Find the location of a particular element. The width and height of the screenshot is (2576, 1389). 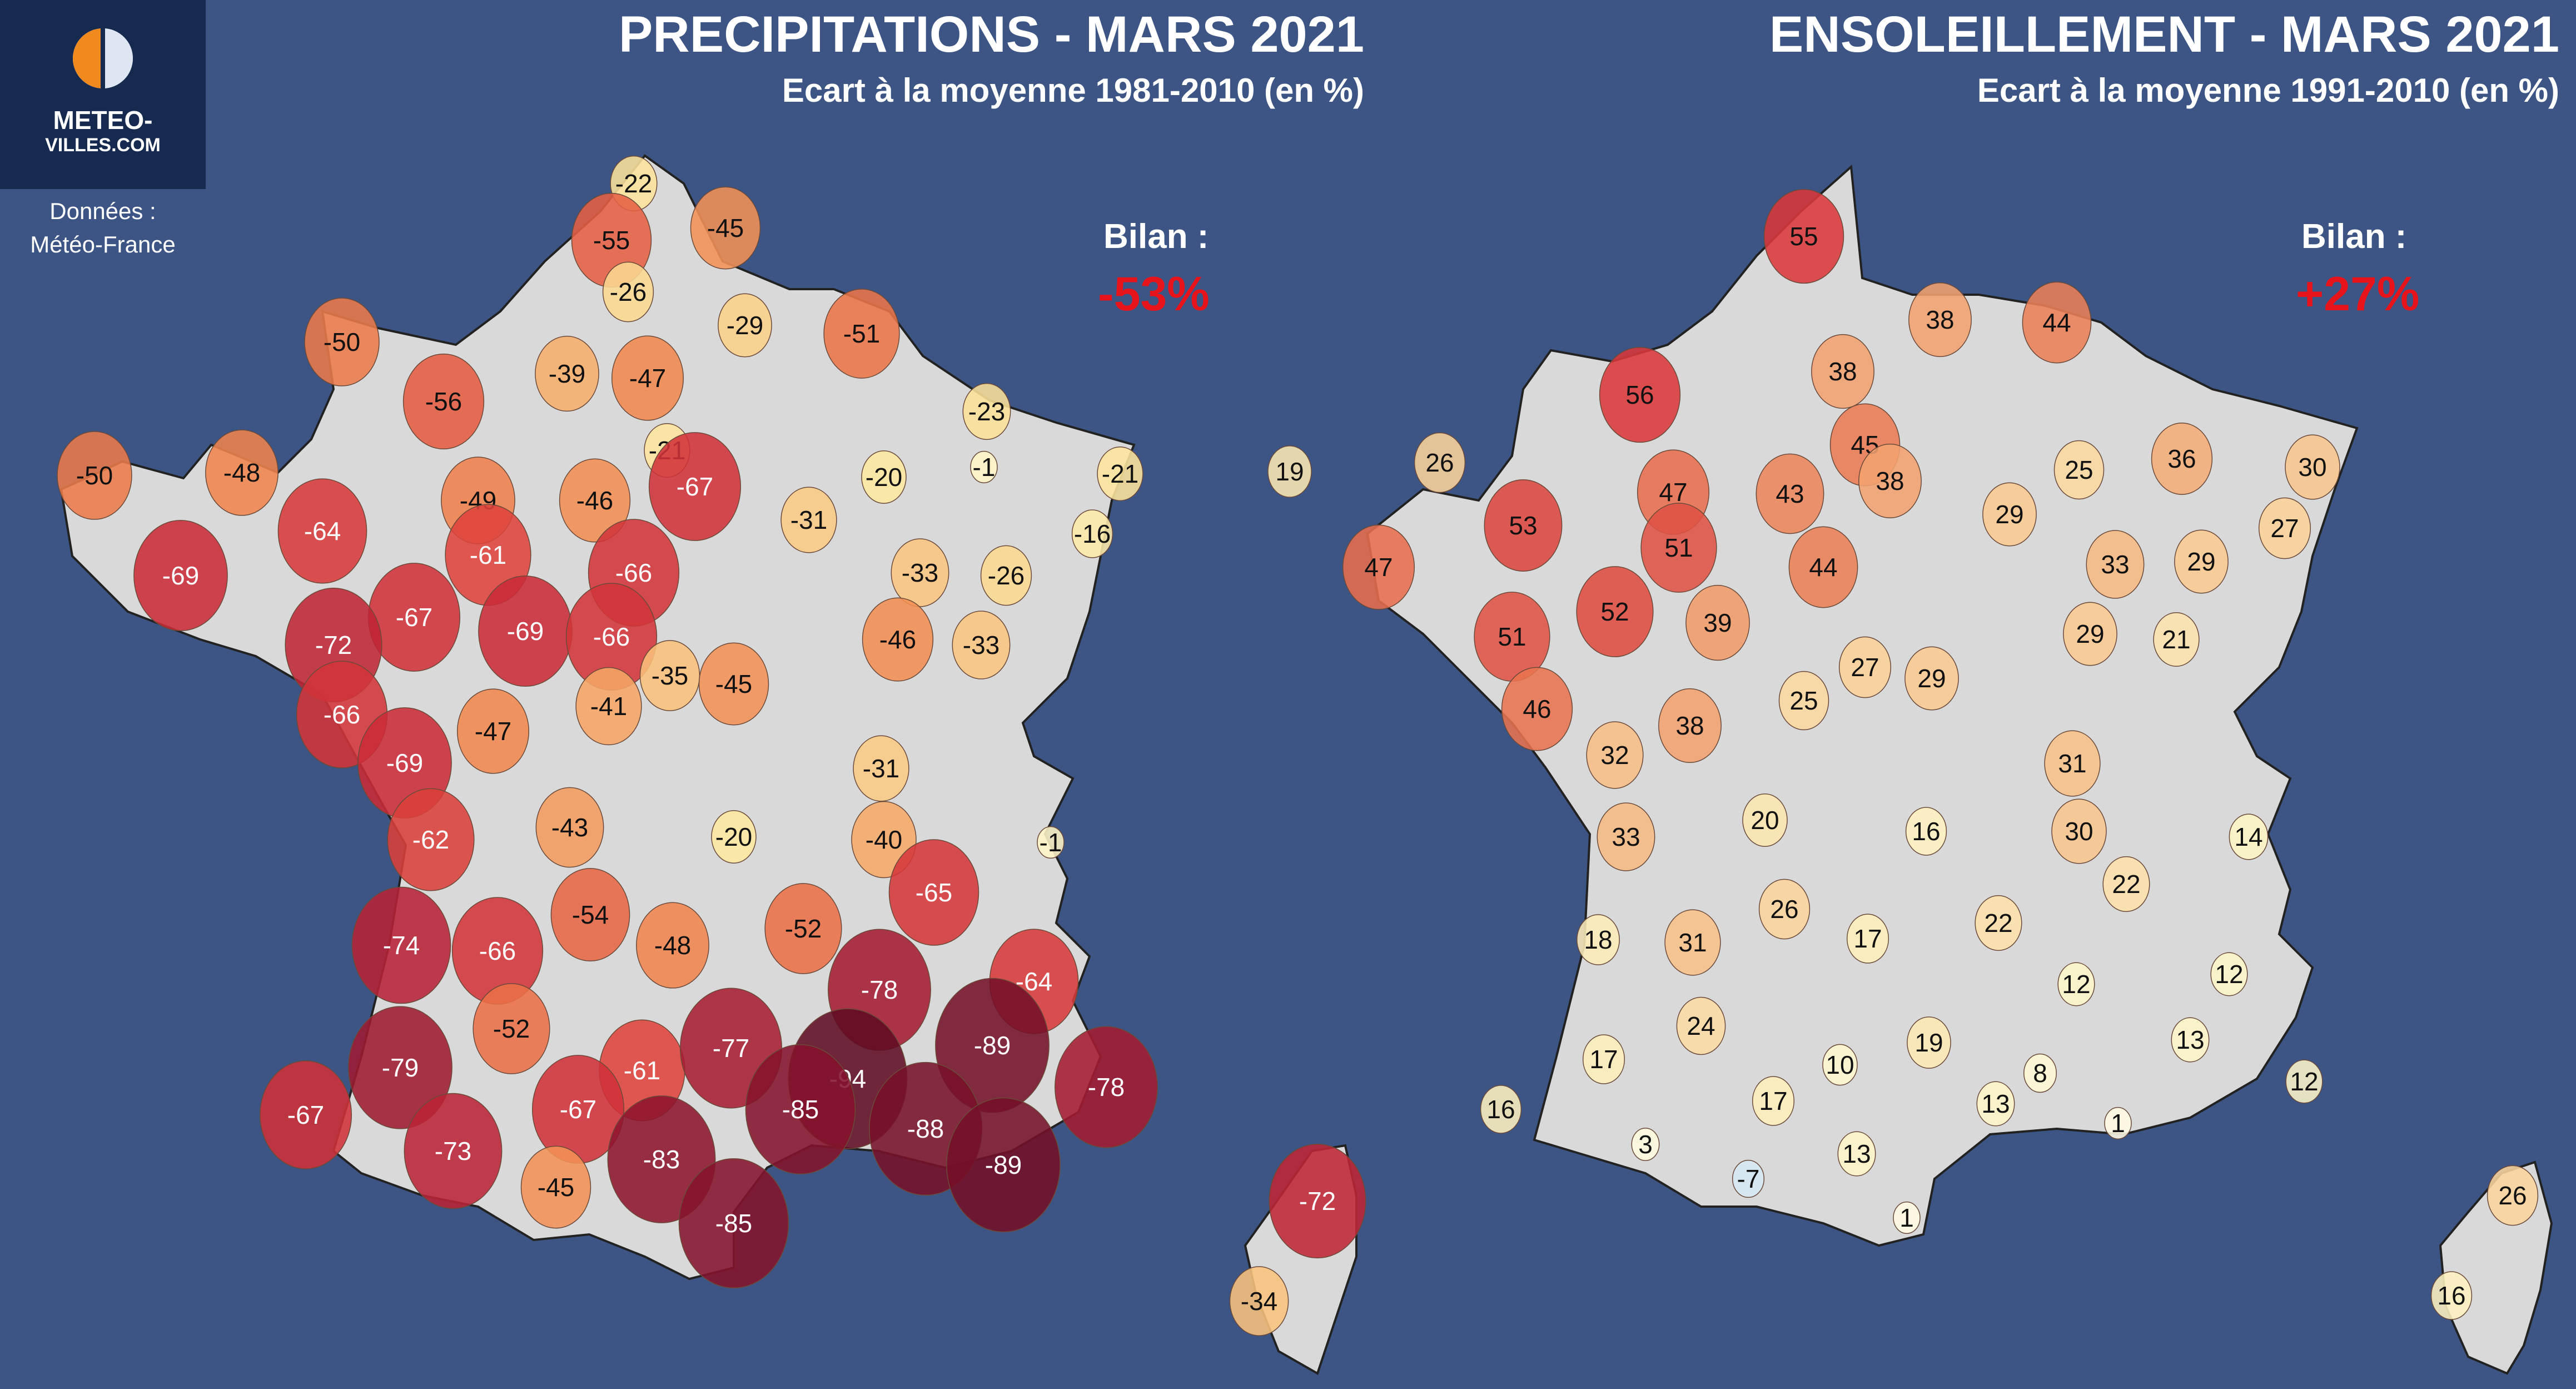

sun-station-56: 13 is located at coordinates (1996, 1104).